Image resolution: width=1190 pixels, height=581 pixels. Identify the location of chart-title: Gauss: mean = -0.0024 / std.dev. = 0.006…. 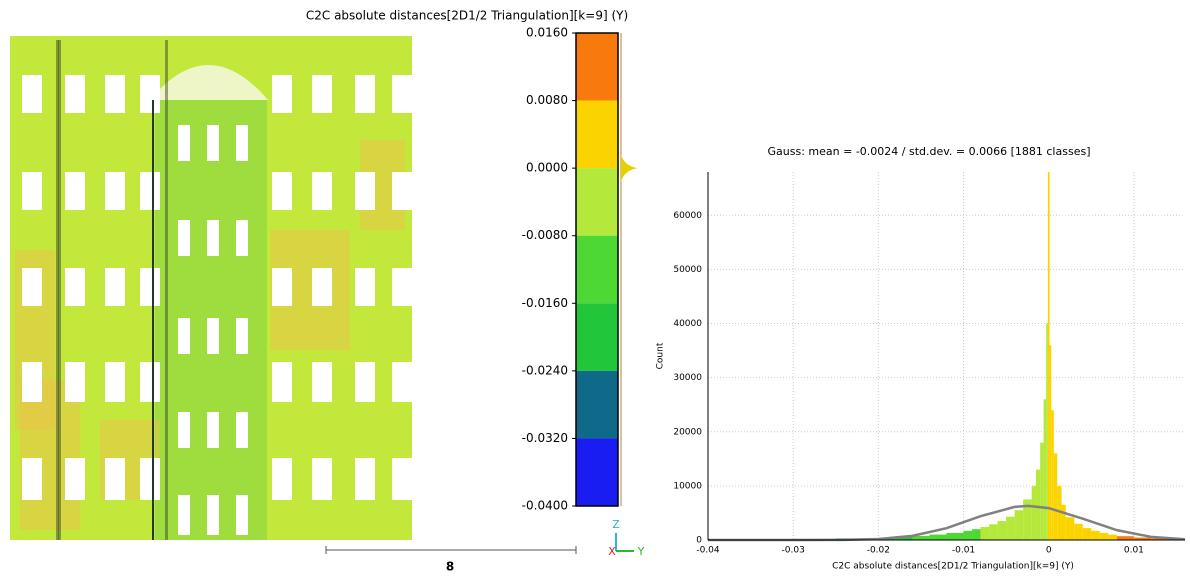
(929, 151).